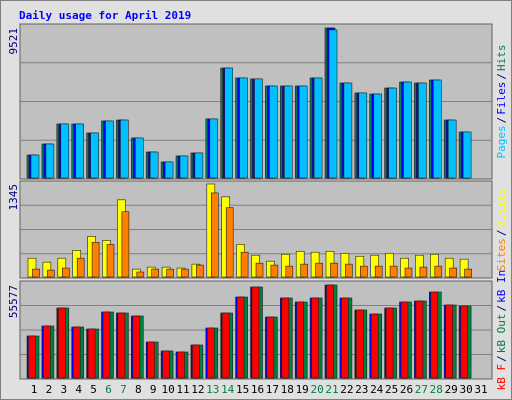 Image resolution: width=512 pixels, height=400 pixels. What do you see at coordinates (302, 389) in the screenshot?
I see `x-tick-label: 19` at bounding box center [302, 389].